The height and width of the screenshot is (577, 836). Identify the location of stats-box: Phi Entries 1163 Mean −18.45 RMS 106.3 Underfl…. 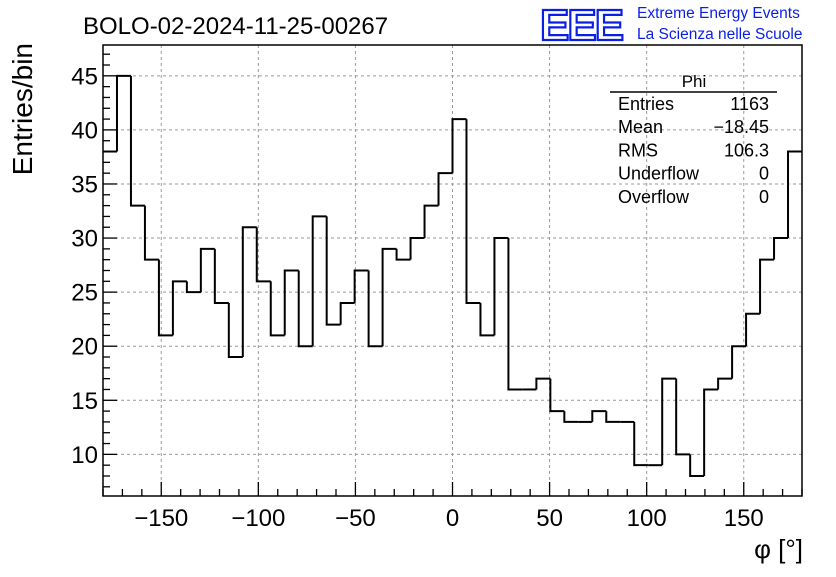
(693, 139).